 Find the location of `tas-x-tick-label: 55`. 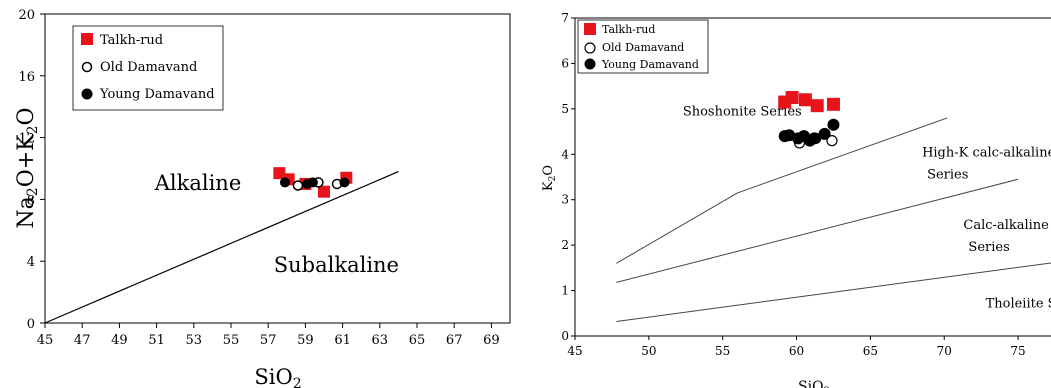

tas-x-tick-label: 55 is located at coordinates (231, 340).